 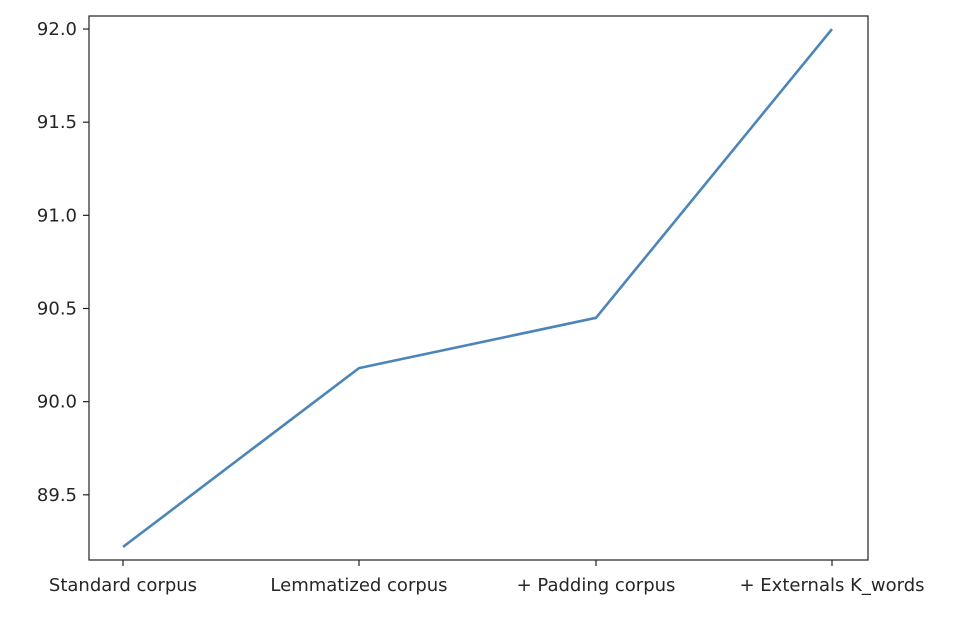 What do you see at coordinates (57, 29) in the screenshot?
I see `y-tick-label: 92.0` at bounding box center [57, 29].